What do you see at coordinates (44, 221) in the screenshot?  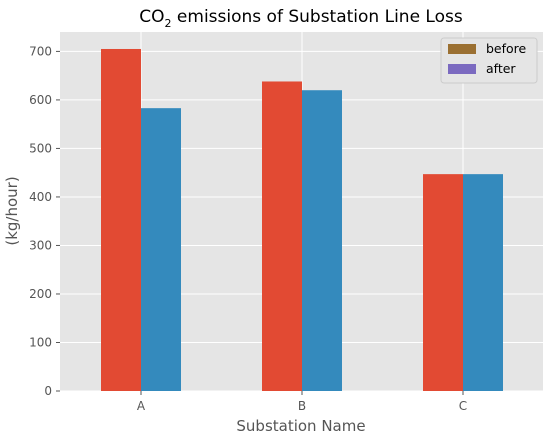 I see `y-axis-ticks: 0 100 200 300 400 500 600 700` at bounding box center [44, 221].